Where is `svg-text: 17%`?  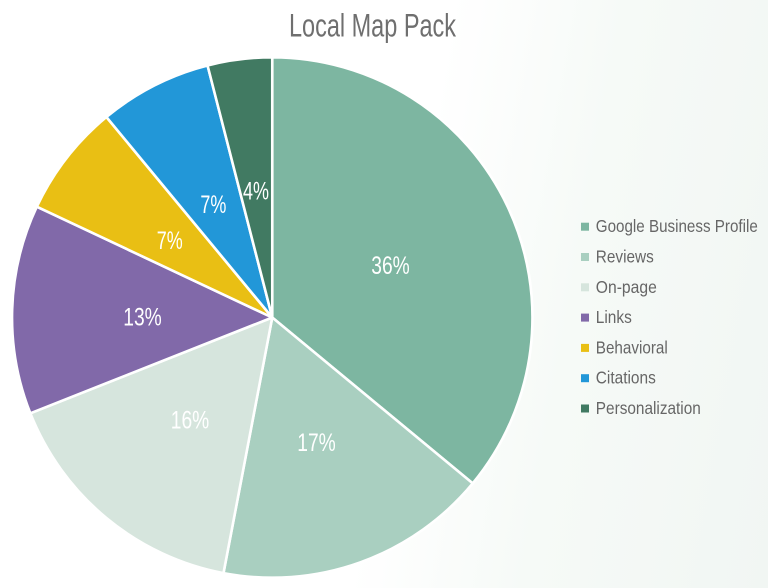
svg-text: 17% is located at coordinates (316, 443).